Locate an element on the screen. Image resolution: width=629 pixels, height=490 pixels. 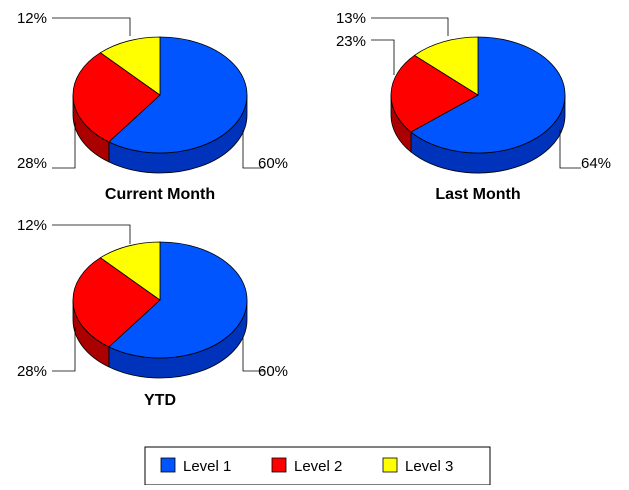
data-label: 64% is located at coordinates (596, 163).